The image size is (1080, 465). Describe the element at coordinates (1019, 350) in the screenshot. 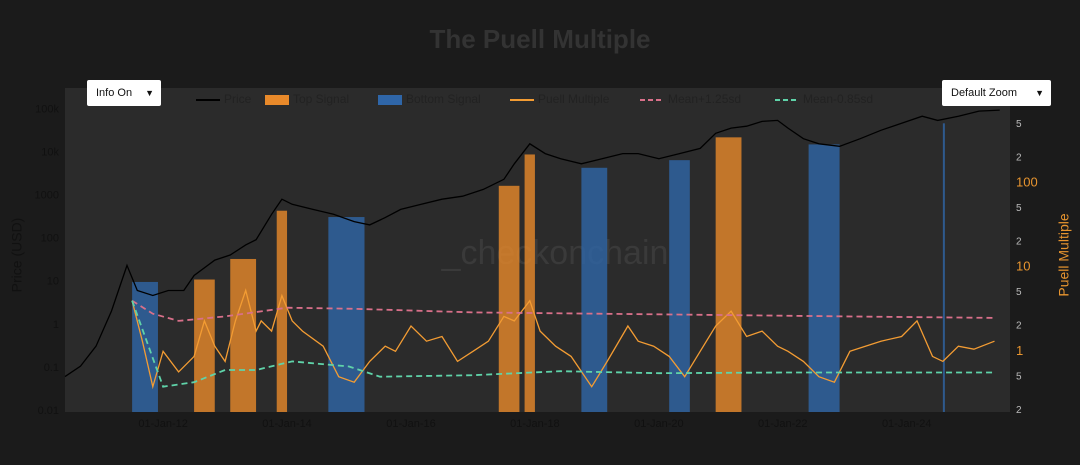

I see `y2-tick-label: 1` at that location.